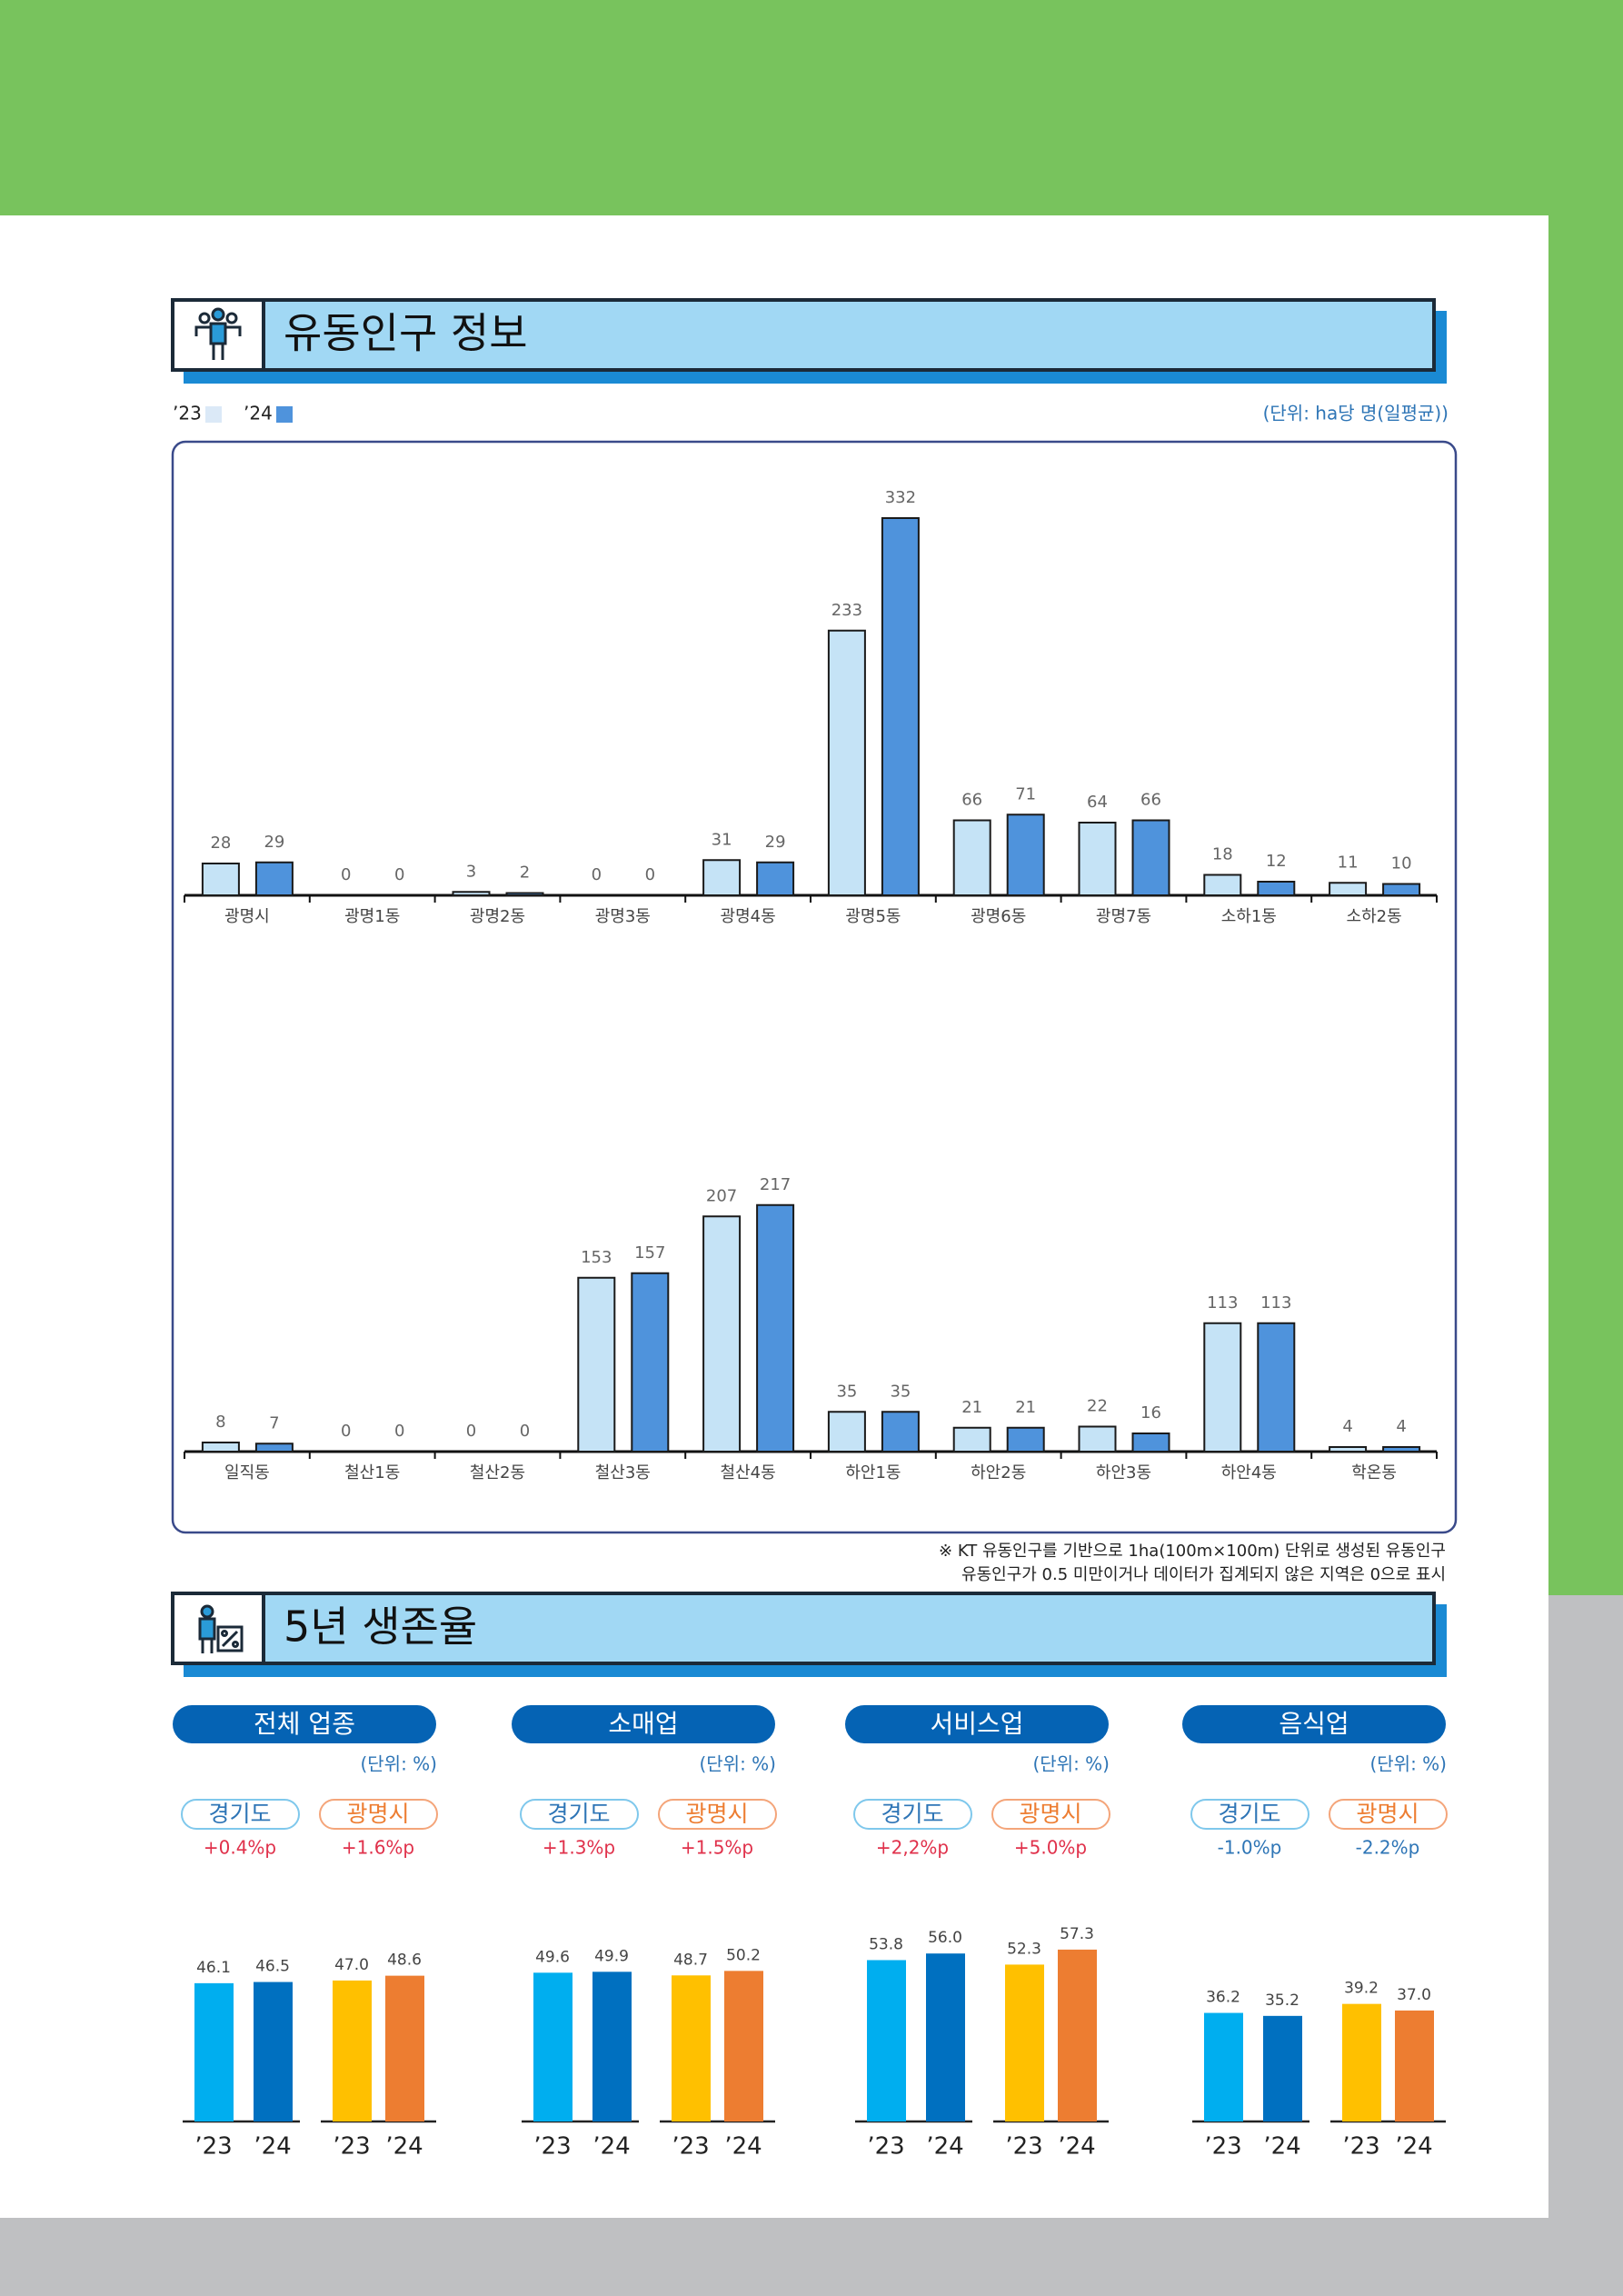  What do you see at coordinates (220, 843) in the screenshot?
I see `value-label: 28` at bounding box center [220, 843].